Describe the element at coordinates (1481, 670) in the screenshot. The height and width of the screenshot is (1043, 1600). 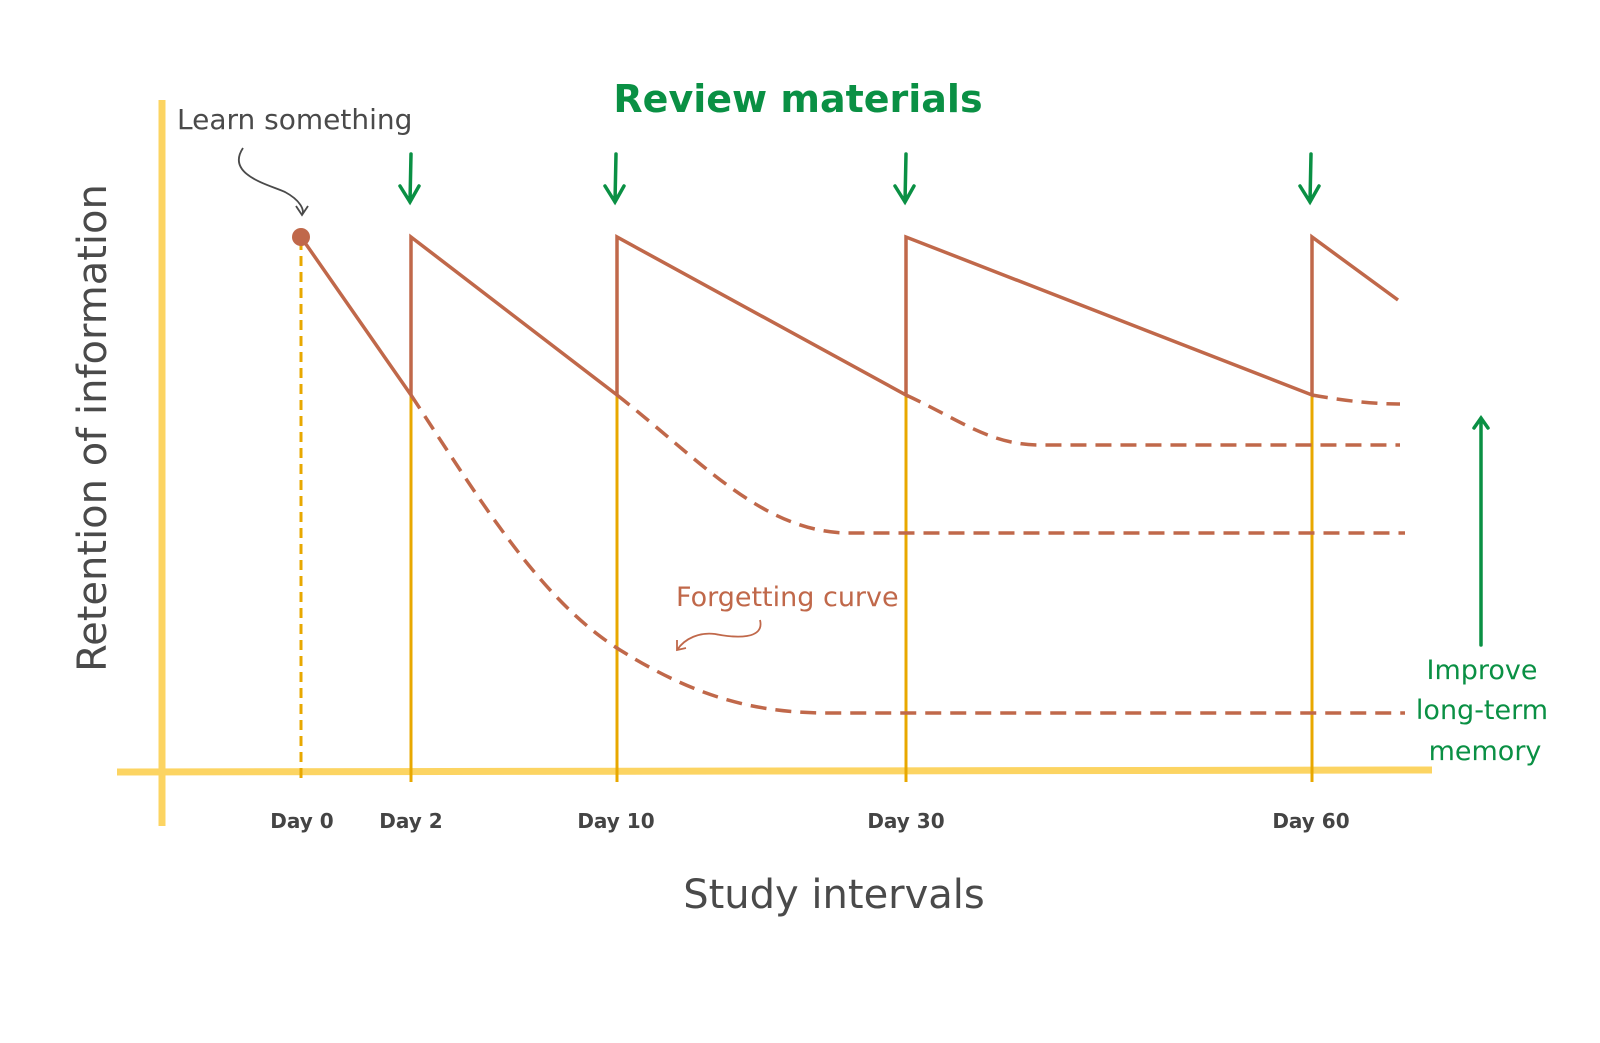
I see `improve-label-line1: Improve` at that location.